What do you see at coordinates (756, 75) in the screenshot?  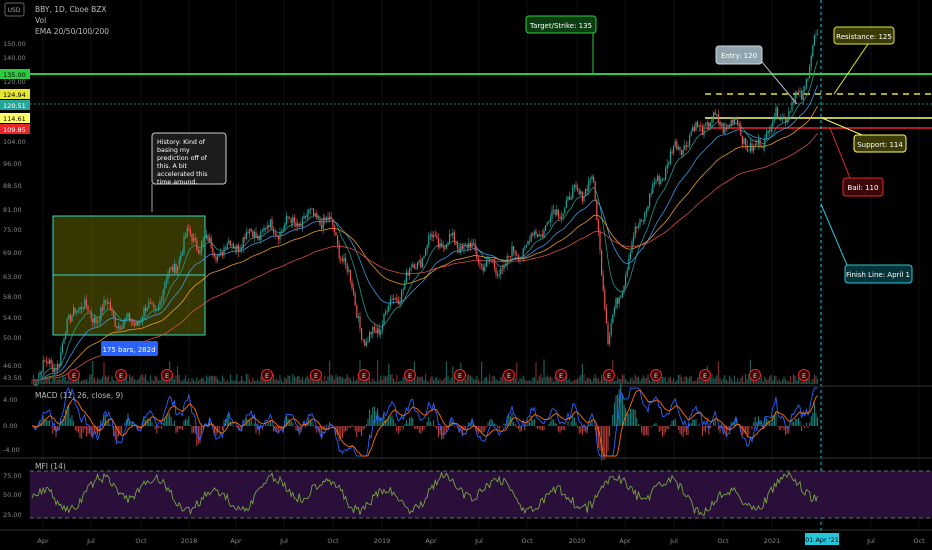 I see `entry-callout: Entry: 120` at bounding box center [756, 75].